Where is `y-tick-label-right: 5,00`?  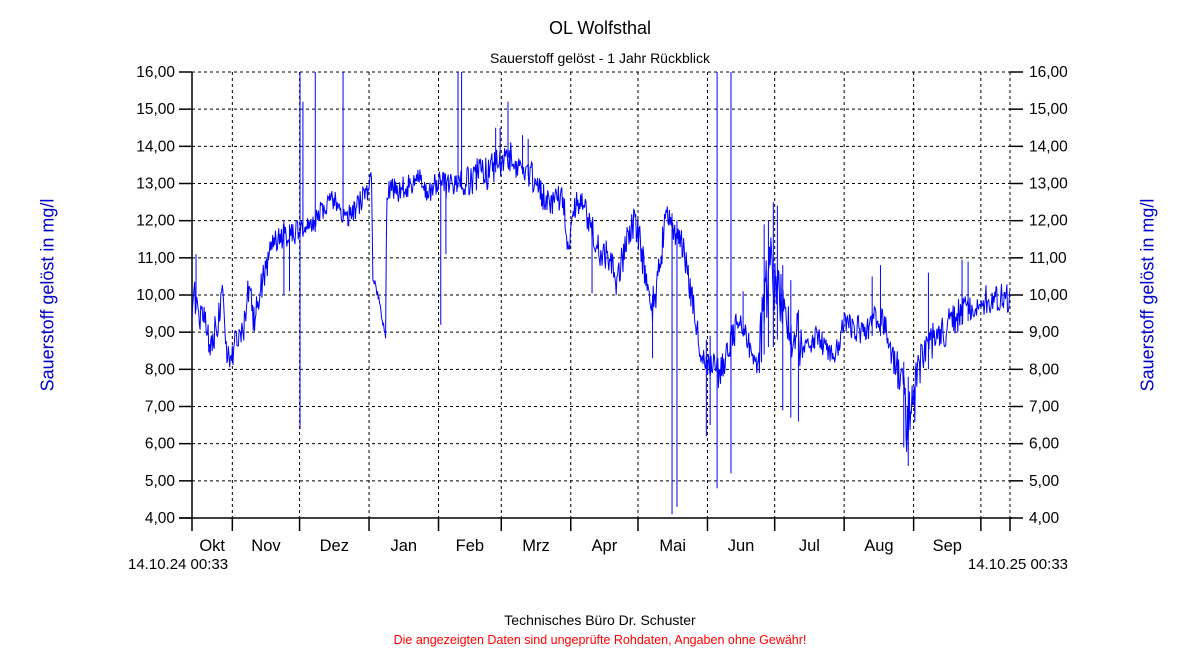
y-tick-label-right: 5,00 is located at coordinates (1044, 481).